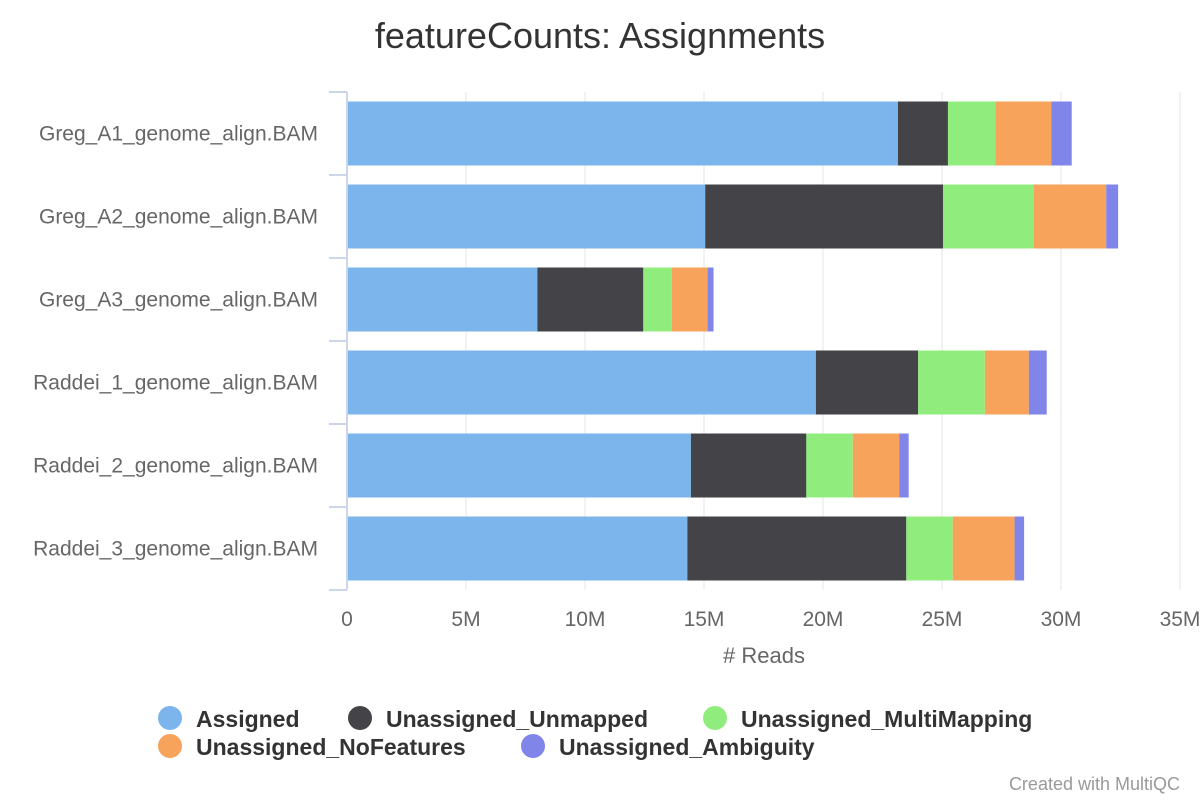  Describe the element at coordinates (178, 134) in the screenshot. I see `category-label: Greg_A1_genome_align.BAM` at that location.